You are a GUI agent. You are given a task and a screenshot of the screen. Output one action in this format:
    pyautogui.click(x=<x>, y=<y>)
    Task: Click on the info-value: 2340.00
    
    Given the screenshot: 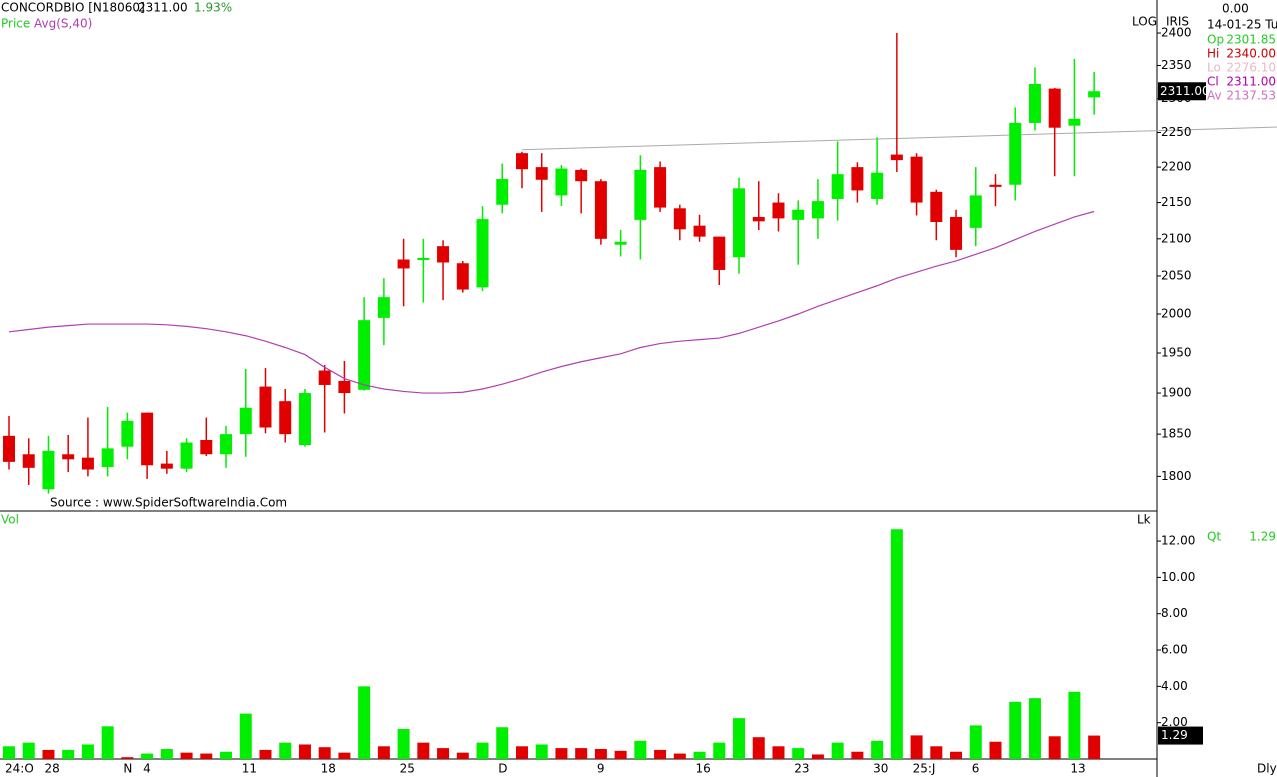 What is the action you would take?
    pyautogui.click(x=1251, y=54)
    